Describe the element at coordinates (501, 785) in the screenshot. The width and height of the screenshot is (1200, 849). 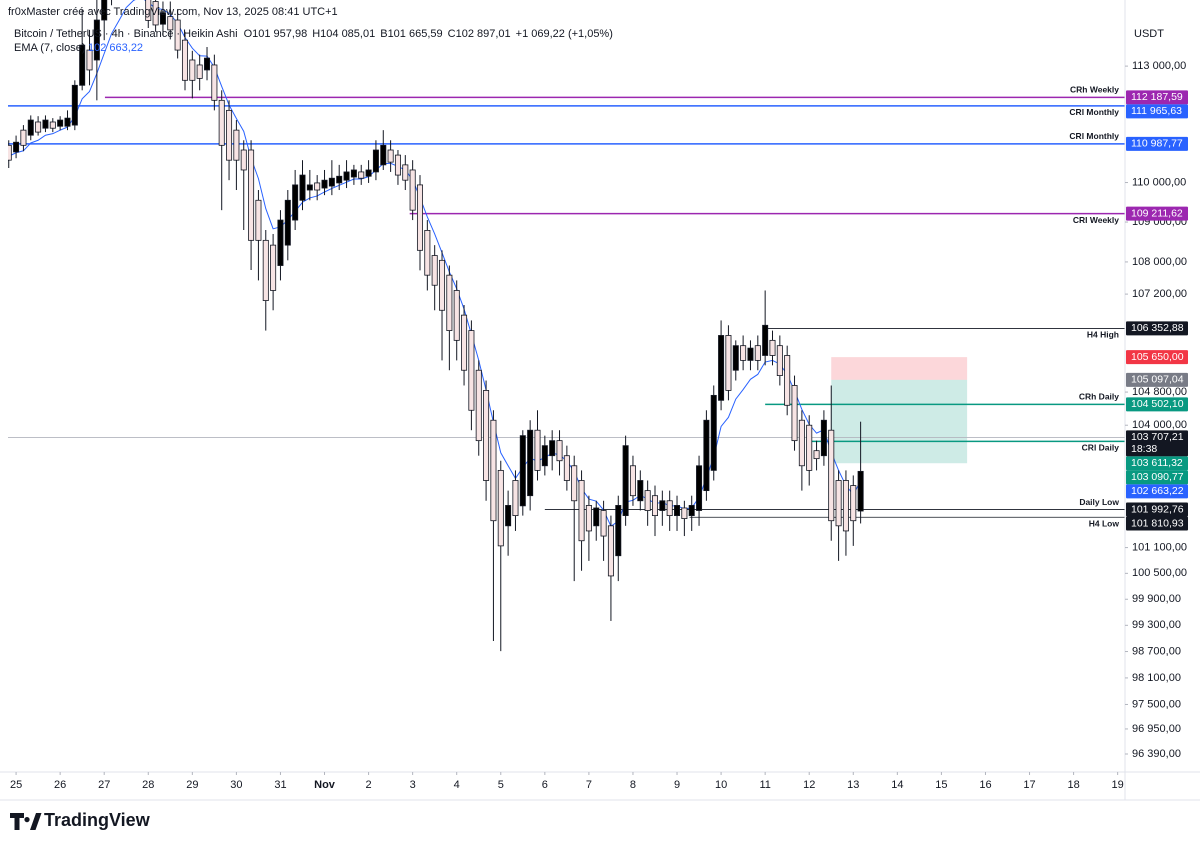
I see `x-tick-label: 5` at that location.